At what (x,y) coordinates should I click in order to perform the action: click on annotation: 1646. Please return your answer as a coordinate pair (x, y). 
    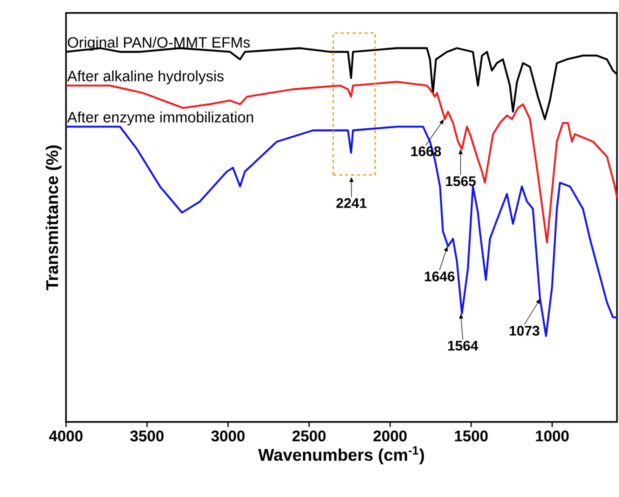
    Looking at the image, I should click on (439, 276).